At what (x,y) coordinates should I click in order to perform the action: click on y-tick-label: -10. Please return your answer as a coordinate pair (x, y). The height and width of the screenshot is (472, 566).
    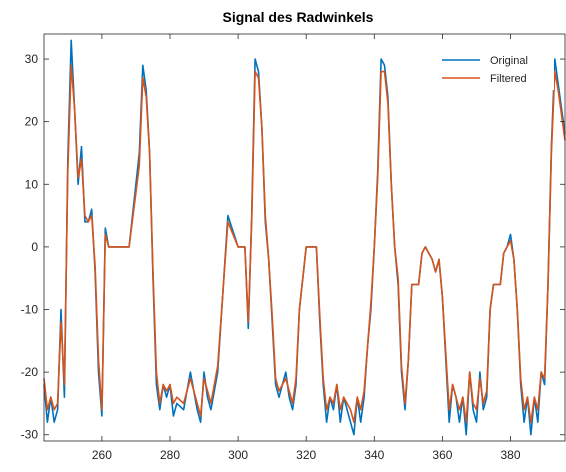
    Looking at the image, I should click on (30, 310).